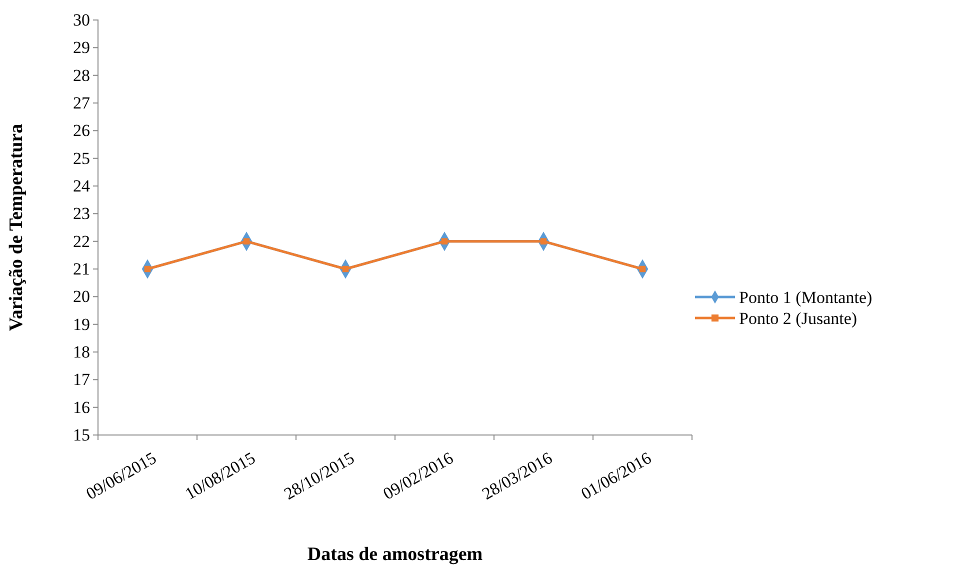  What do you see at coordinates (81, 20) in the screenshot?
I see `y-tick-label: 30` at bounding box center [81, 20].